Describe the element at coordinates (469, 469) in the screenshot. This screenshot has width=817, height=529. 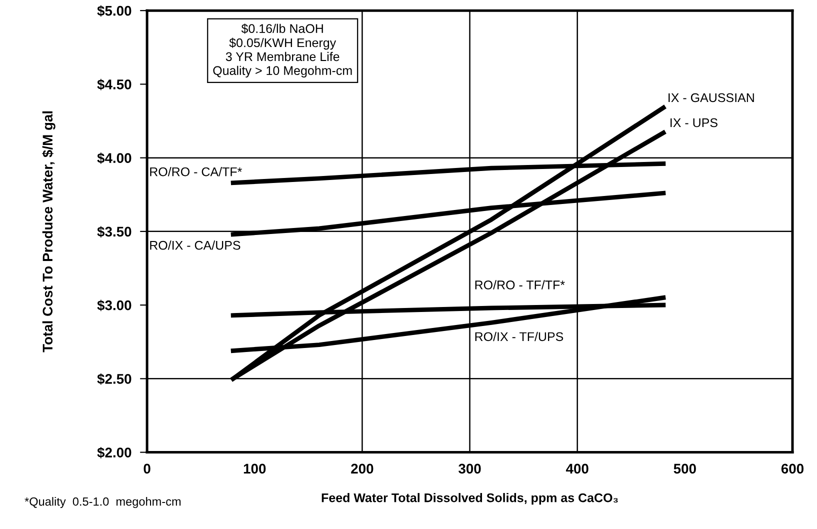
I see `x-tick-label: 300` at that location.